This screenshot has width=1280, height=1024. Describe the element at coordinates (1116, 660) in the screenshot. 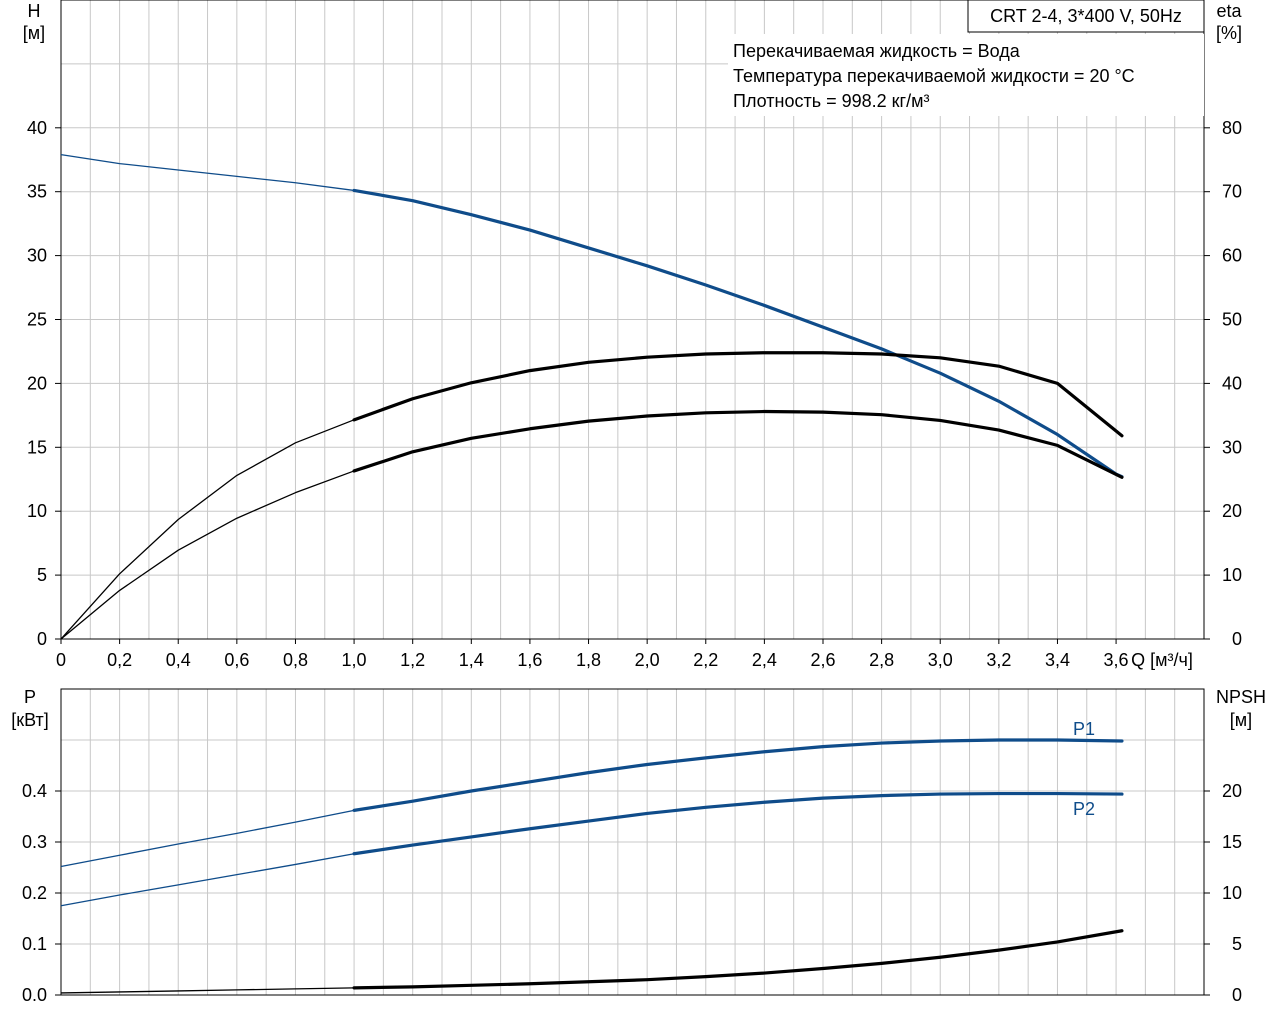

I see `x-tick-label: 3,6` at that location.